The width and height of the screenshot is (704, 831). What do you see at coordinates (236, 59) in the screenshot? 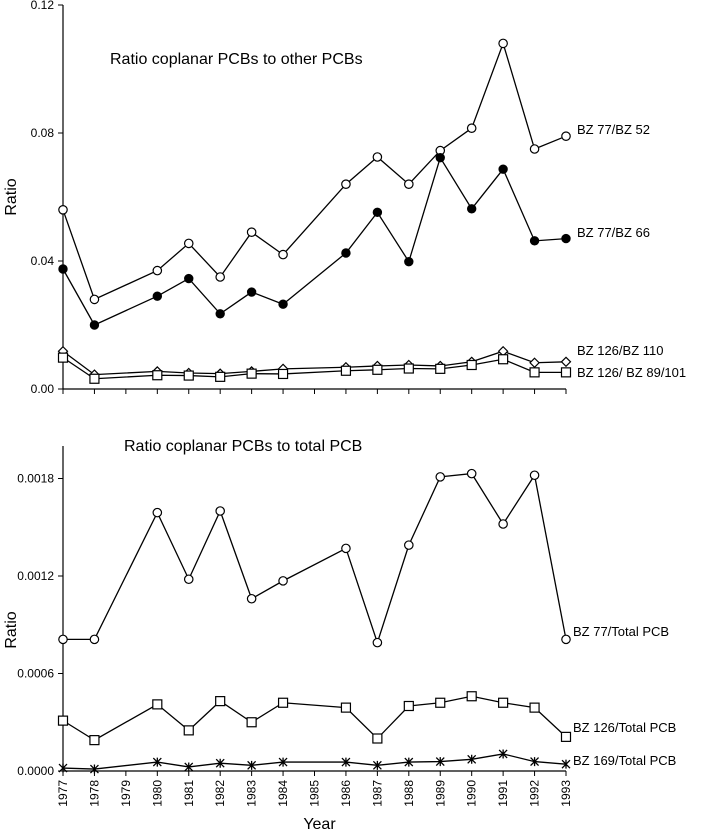
I see `chart-title: Ratio coplanar PCBs to other PCBs` at bounding box center [236, 59].